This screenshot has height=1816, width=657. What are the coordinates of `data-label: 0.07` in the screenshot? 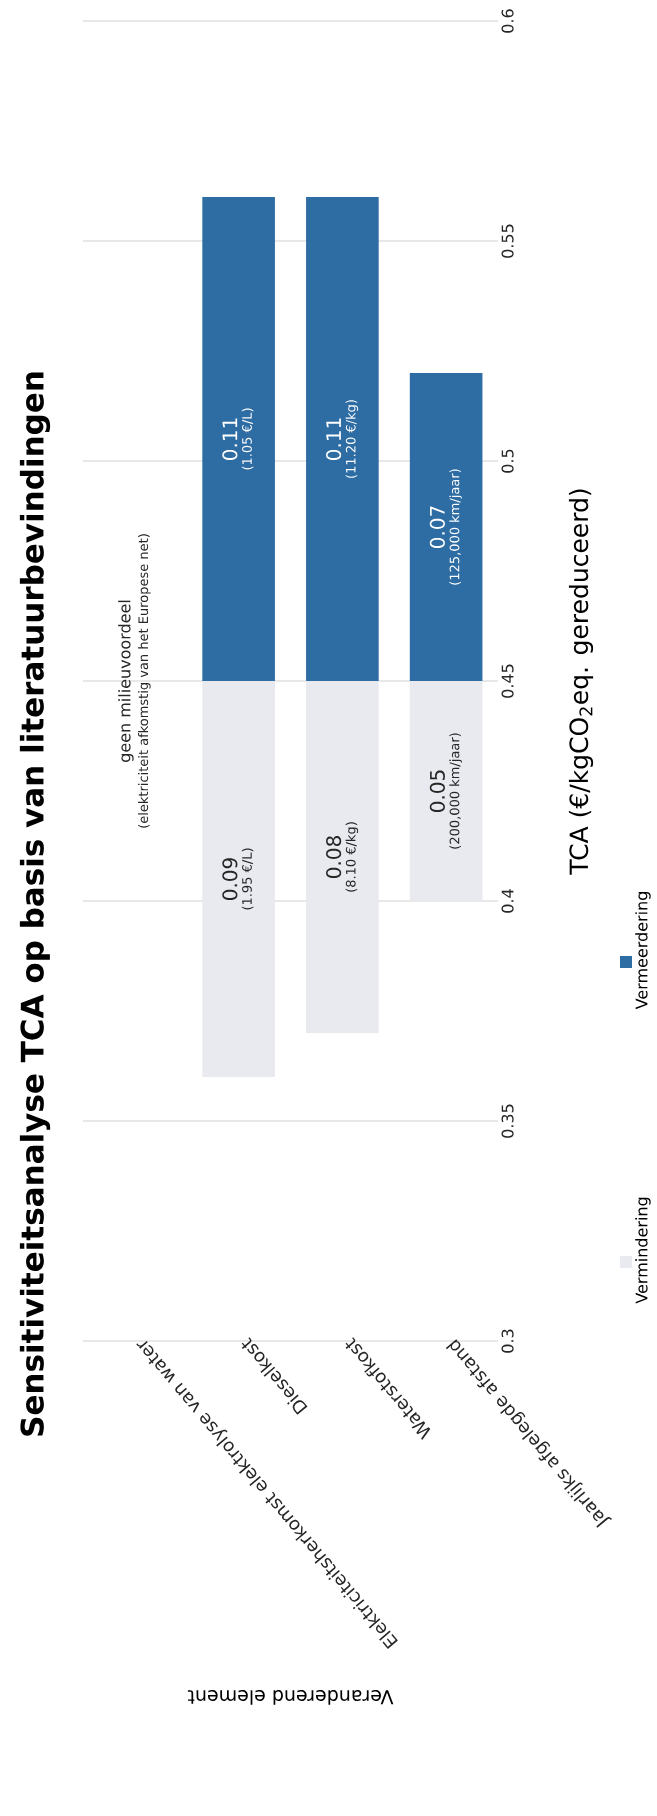 It's located at (437, 527).